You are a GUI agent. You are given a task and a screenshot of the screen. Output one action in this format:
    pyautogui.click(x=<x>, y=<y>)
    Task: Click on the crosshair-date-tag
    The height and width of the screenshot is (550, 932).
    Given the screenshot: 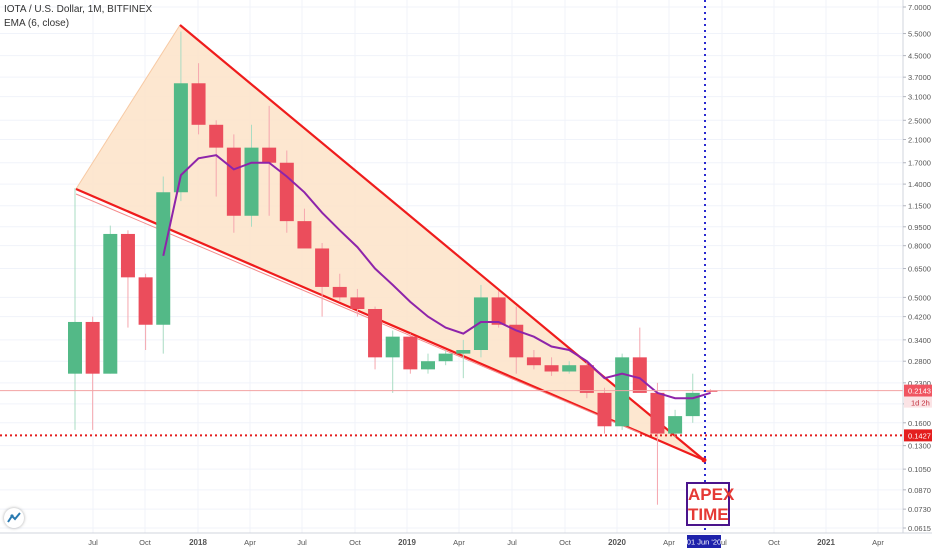 What is the action you would take?
    pyautogui.click(x=704, y=541)
    